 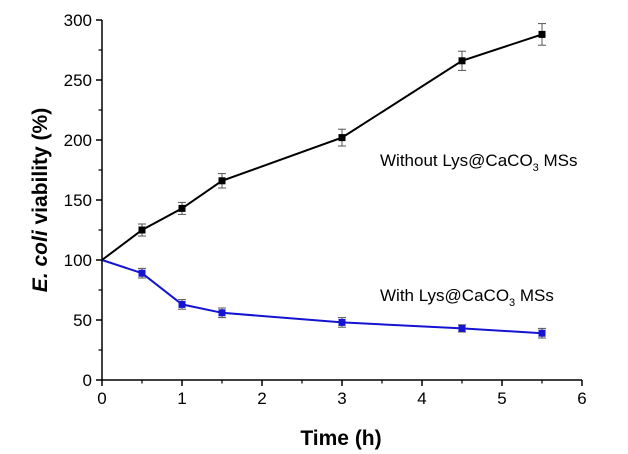 I want to click on x-tick-label: 3, so click(x=341, y=398).